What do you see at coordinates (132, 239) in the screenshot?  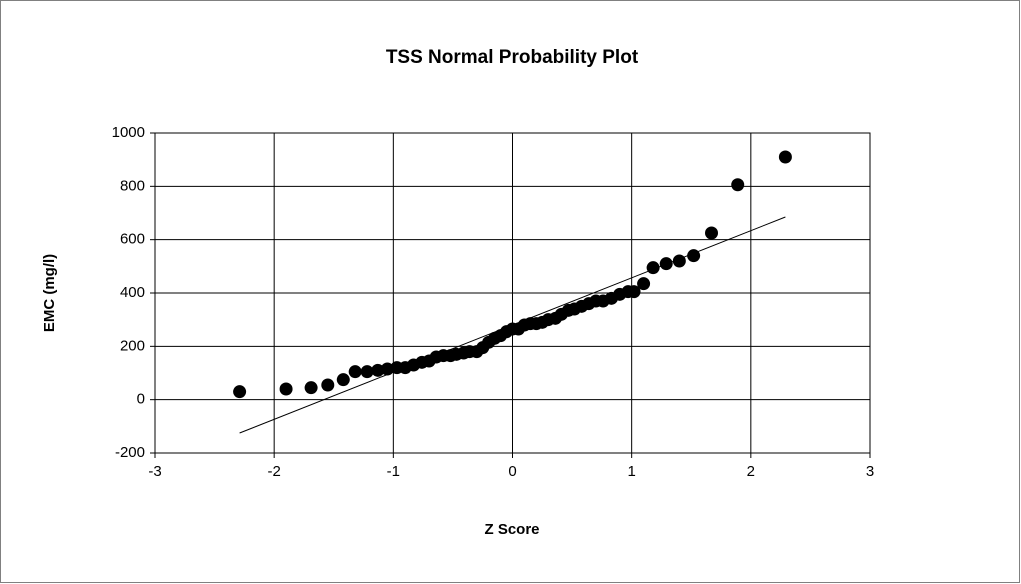 I see `y-tick-label: 600` at bounding box center [132, 239].